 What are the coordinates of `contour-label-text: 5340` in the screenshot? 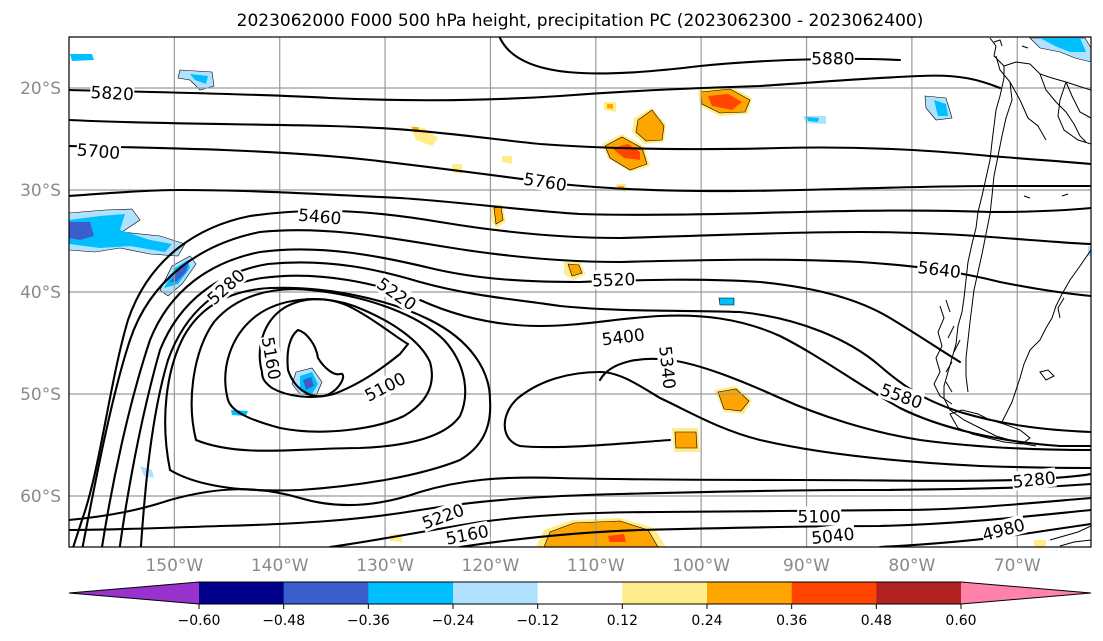 It's located at (666, 367).